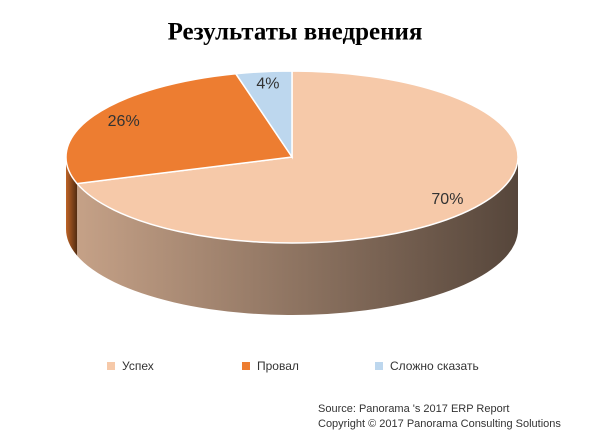  Describe the element at coordinates (278, 366) in the screenshot. I see `legend-label: Провал` at that location.